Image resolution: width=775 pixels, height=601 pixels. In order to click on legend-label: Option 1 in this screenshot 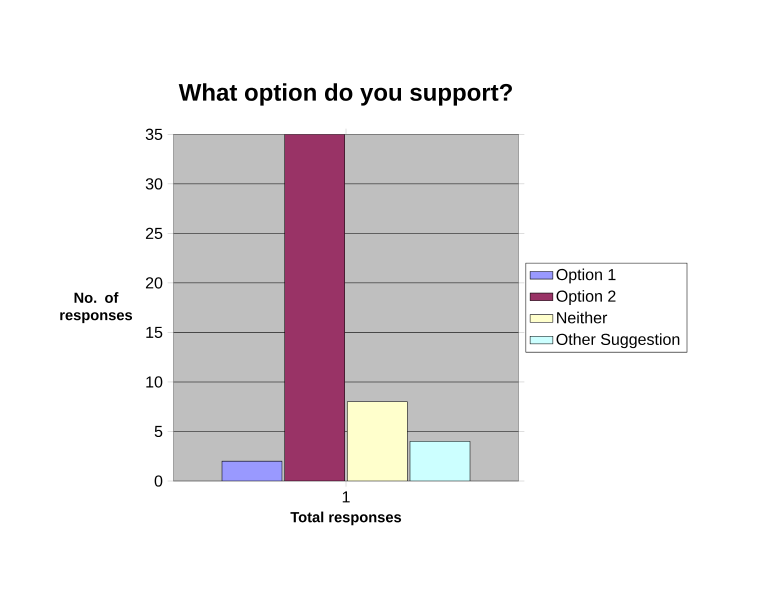, I will do `click(586, 276)`.